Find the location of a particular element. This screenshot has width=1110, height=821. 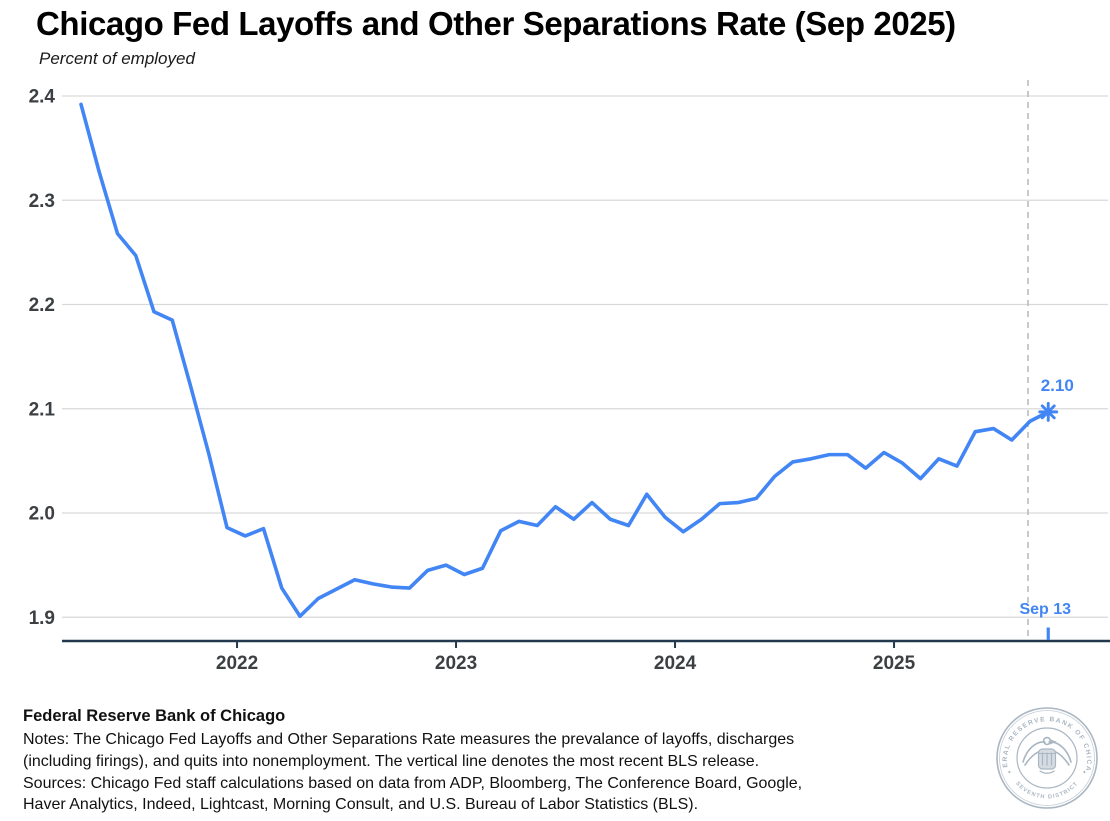

seal-outer-ring is located at coordinates (1047, 758).